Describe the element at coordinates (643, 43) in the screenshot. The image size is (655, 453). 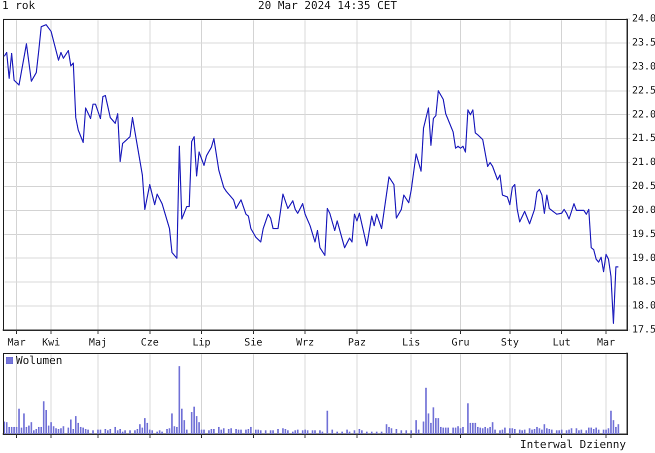
I see `y-tick-label: 23.5` at that location.